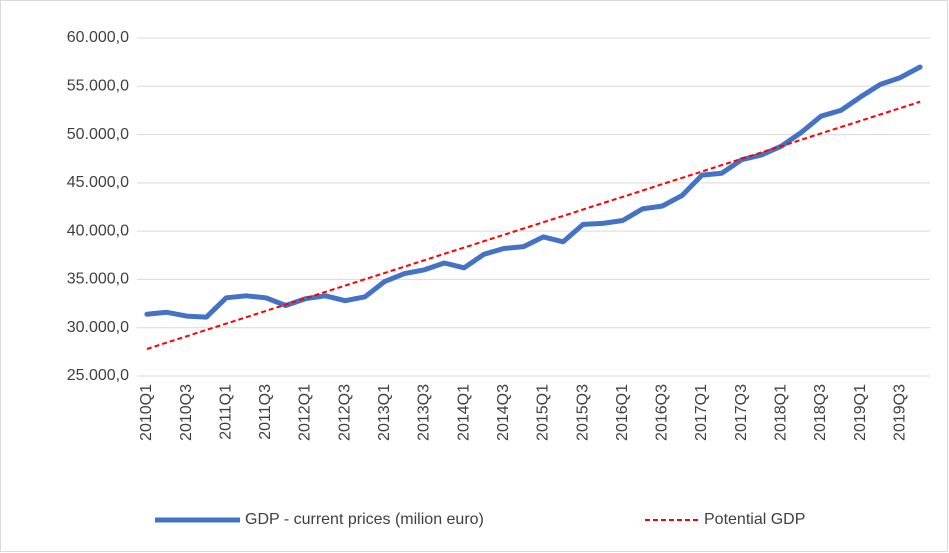  Describe the element at coordinates (754, 519) in the screenshot. I see `legend-label: Potential GDP` at that location.